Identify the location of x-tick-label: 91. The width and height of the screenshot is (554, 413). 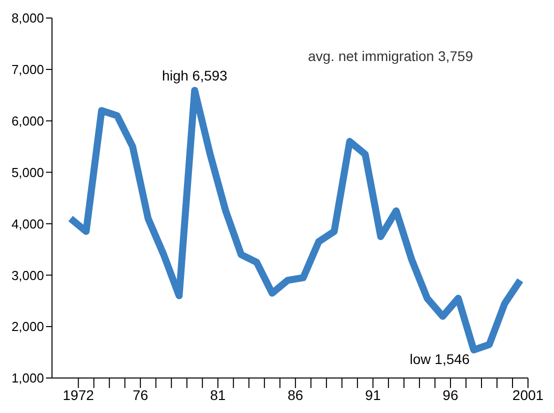
(373, 394).